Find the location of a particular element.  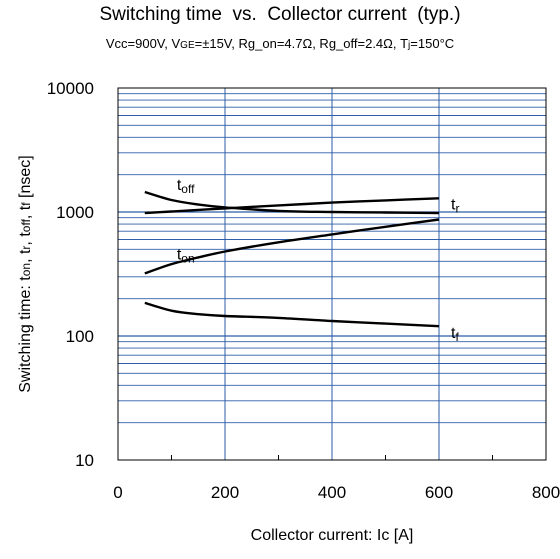

subtitle-part: =±15V, Rg_on=4.7Ω, Rg_off=2.4Ω, T is located at coordinates (301, 43).